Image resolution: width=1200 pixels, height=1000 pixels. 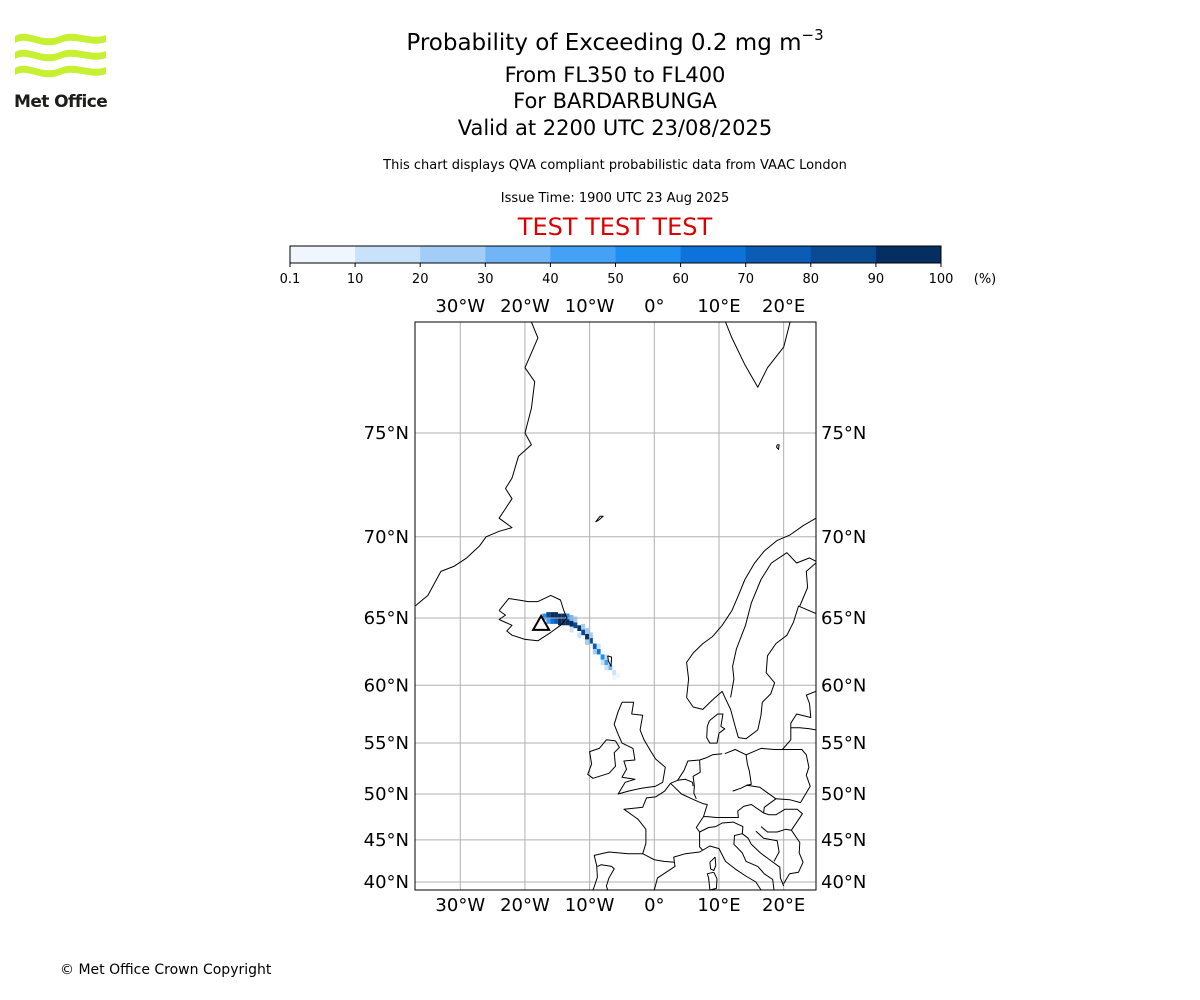 What do you see at coordinates (812, 35) in the screenshot?
I see `chart-title-exponent: −3` at bounding box center [812, 35].